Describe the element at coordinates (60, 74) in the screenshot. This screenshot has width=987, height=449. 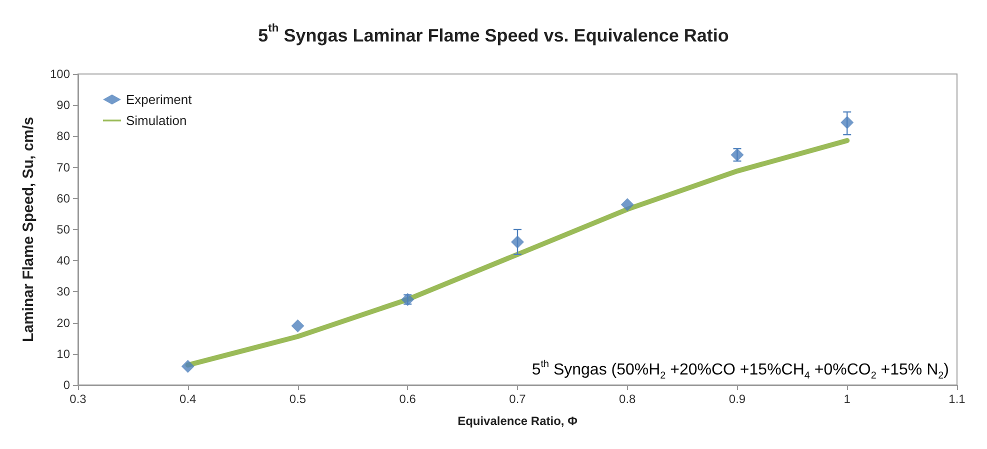
I see `y-tick-label: 100` at that location.